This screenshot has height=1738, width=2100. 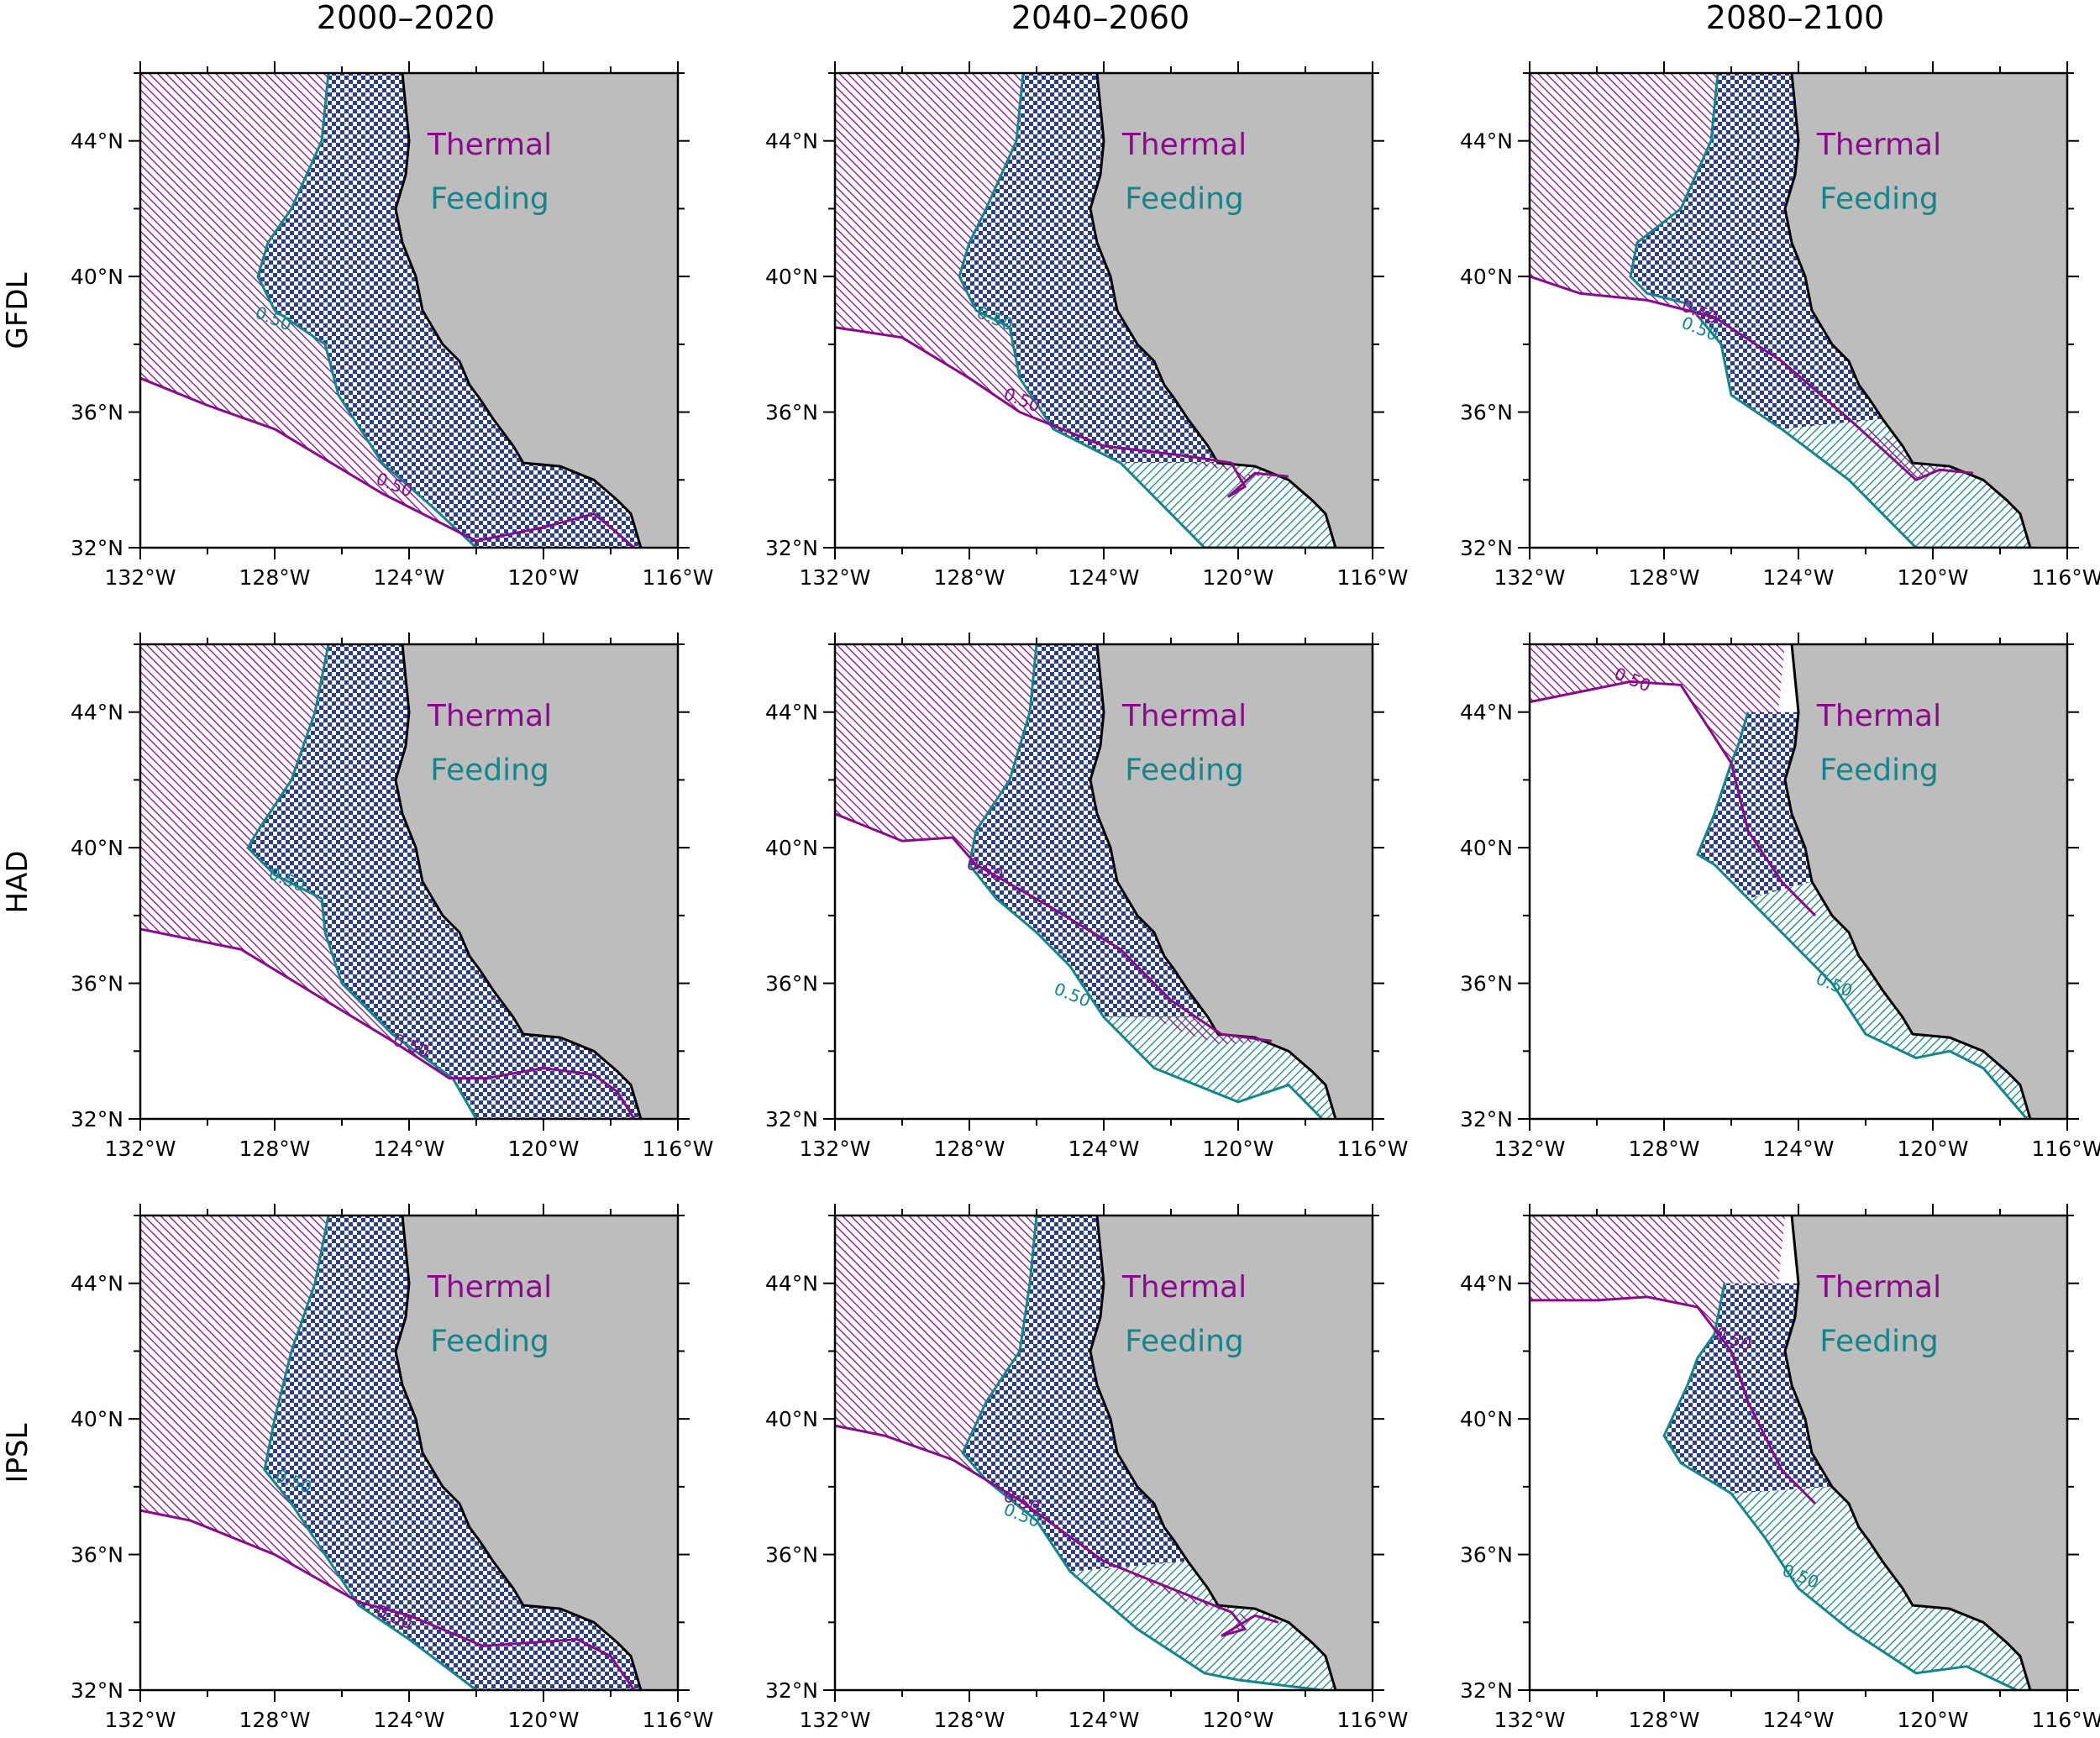 I want to click on column-title-2040-2060: 2040–2060, so click(x=1100, y=18).